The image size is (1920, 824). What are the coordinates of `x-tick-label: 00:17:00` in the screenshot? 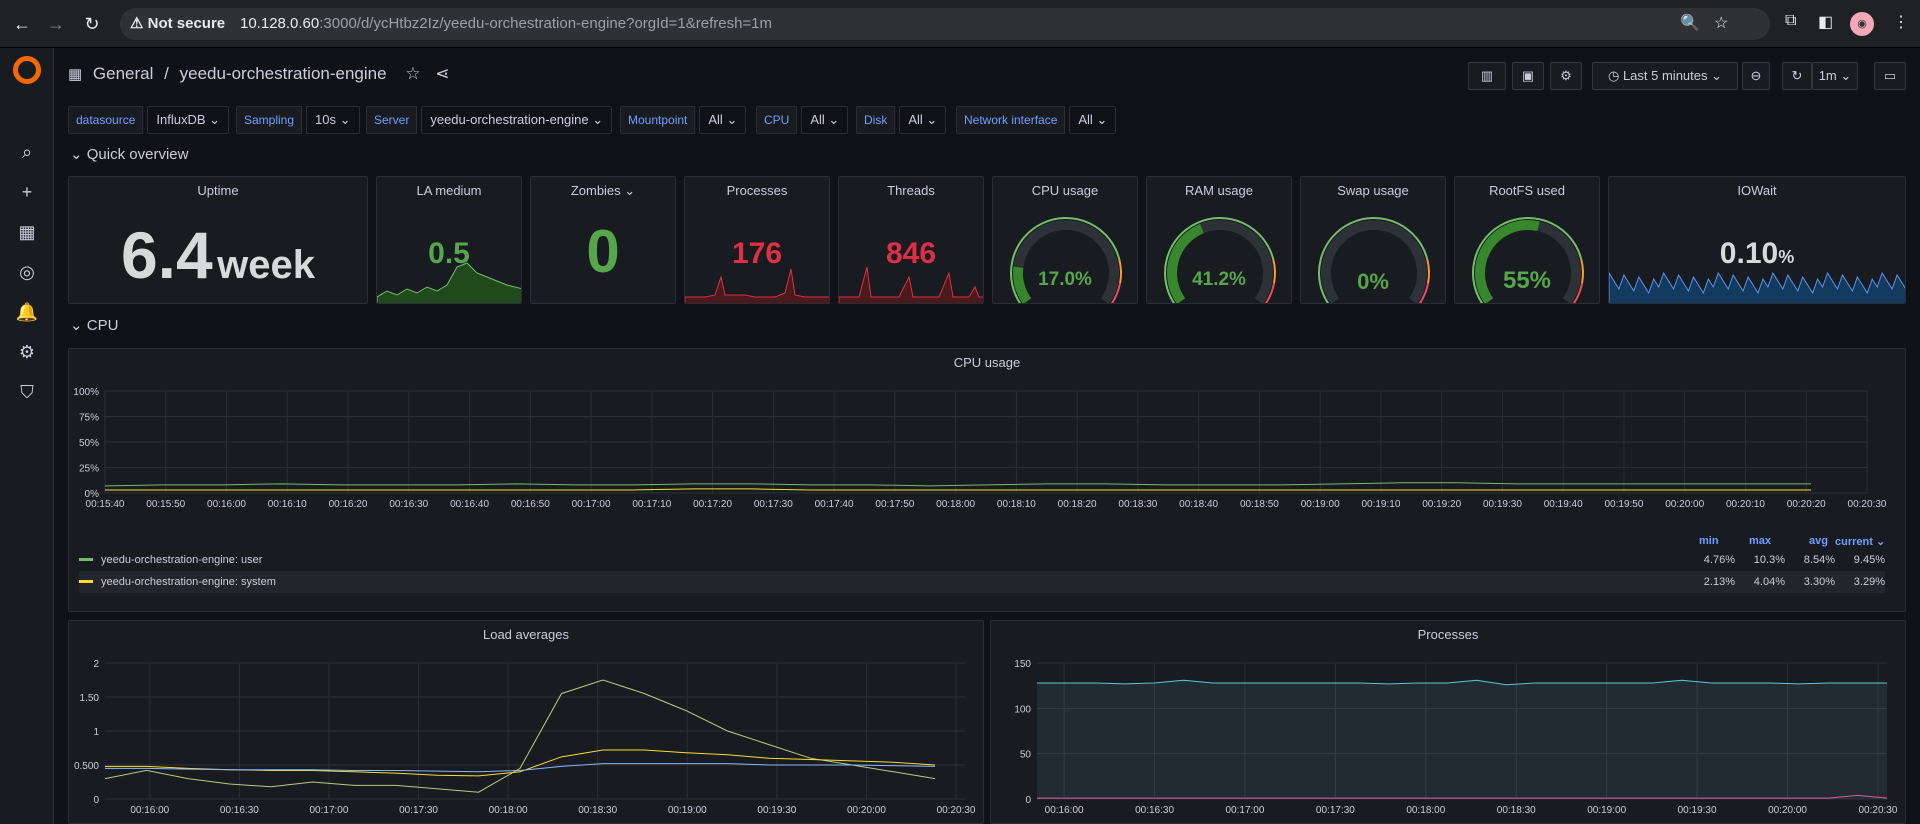 It's located at (591, 504).